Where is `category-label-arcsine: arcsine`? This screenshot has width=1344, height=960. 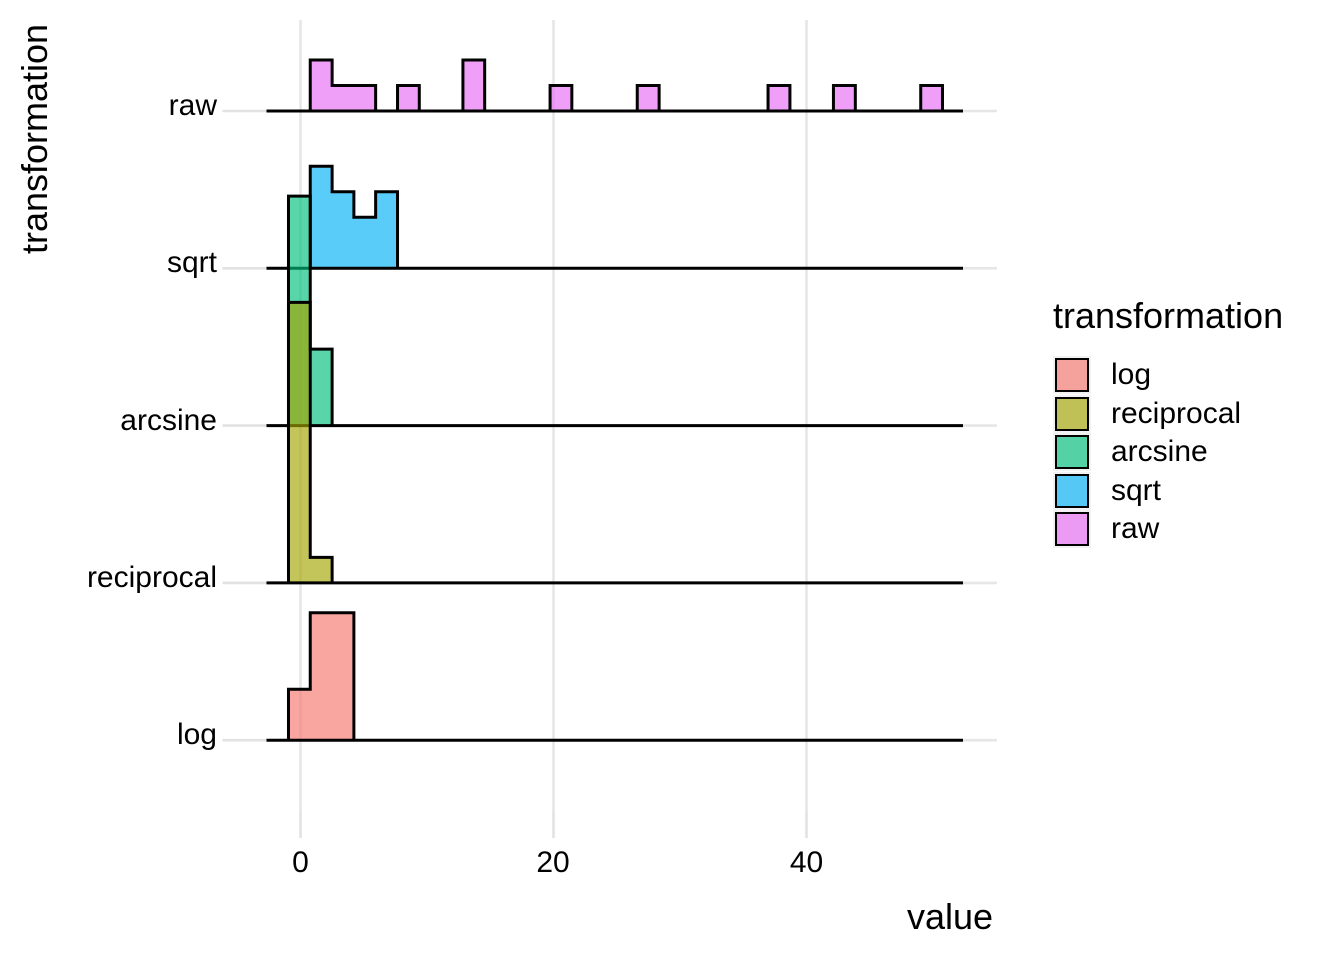 category-label-arcsine: arcsine is located at coordinates (168, 420).